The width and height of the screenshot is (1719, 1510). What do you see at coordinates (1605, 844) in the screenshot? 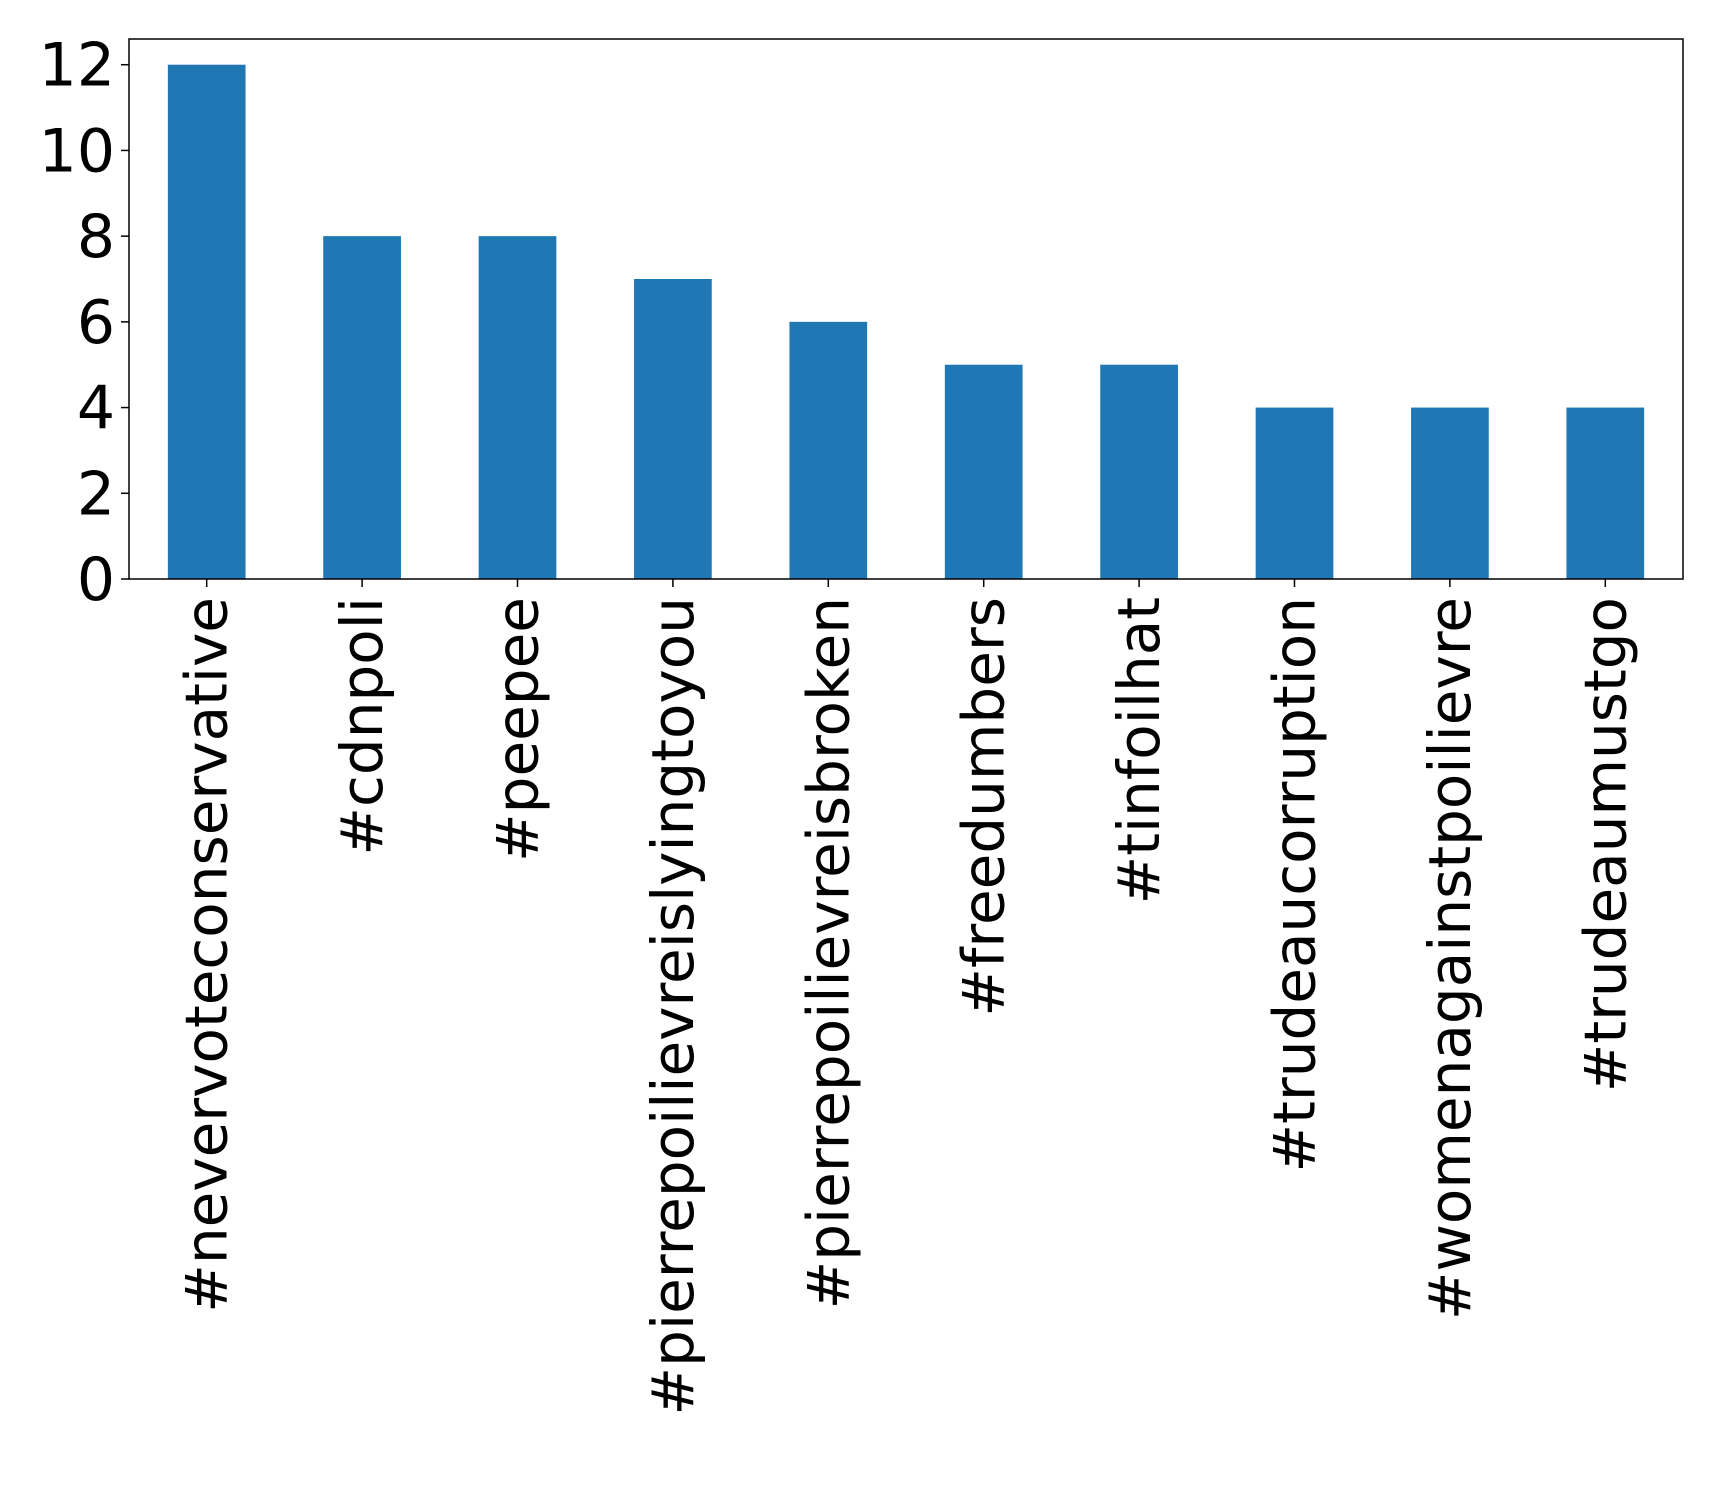
I see `x-tick-label: #trudeaumustgo` at bounding box center [1605, 844].